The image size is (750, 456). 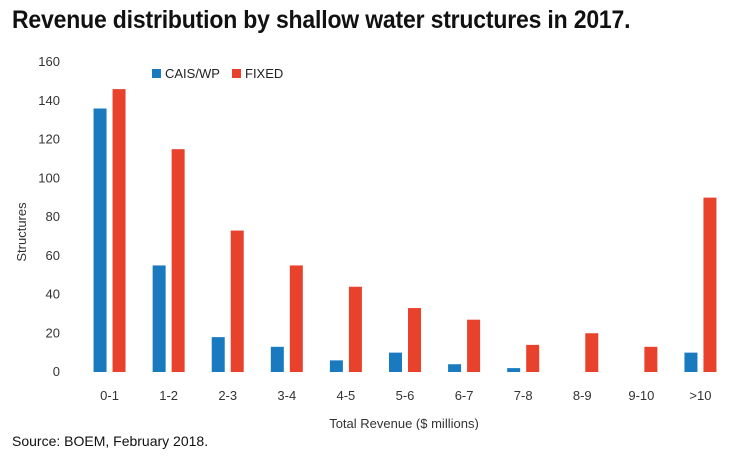 I want to click on x-tick-label: 6-7, so click(x=464, y=395).